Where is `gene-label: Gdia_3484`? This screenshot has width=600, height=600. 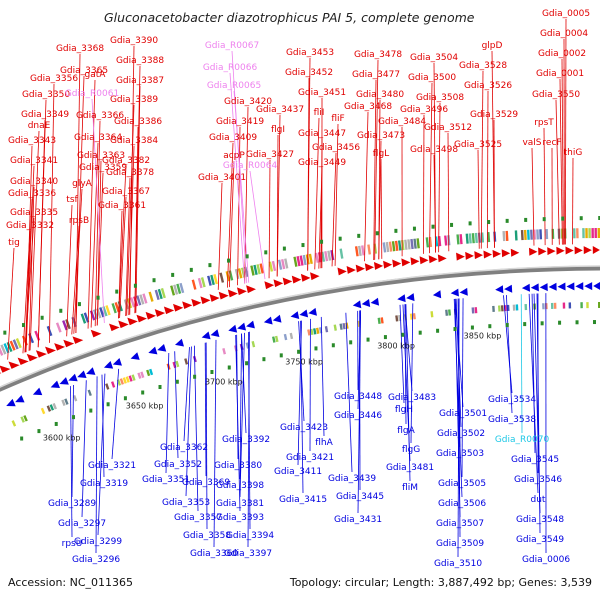
gene-label: Gdia_3484 is located at coordinates (402, 122).